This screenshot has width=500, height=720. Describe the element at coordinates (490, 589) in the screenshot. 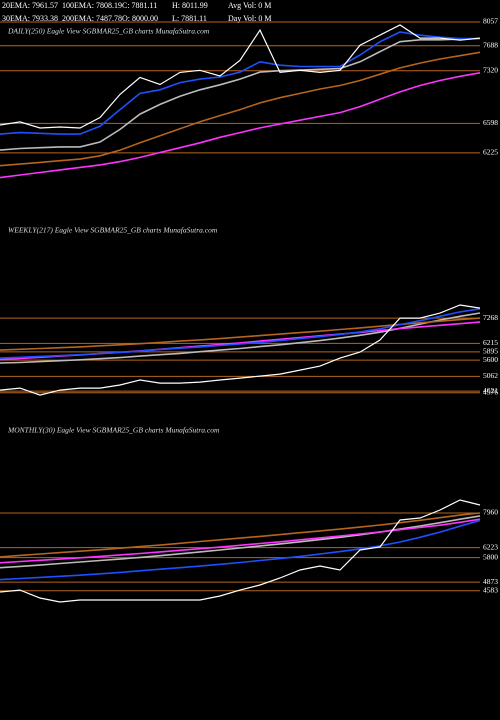

I see `y-tick-label: 4583` at that location.